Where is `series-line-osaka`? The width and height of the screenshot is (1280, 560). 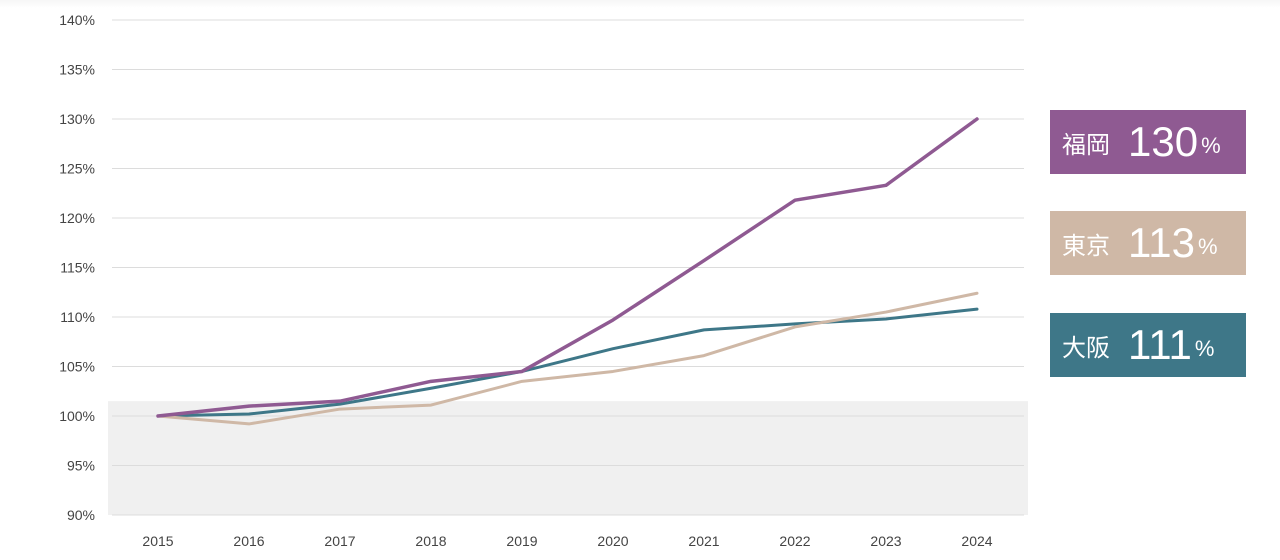 series-line-osaka is located at coordinates (567, 362).